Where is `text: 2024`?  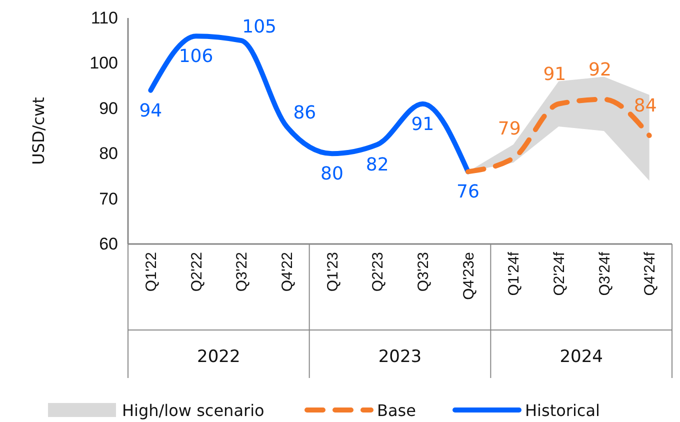 text: 2024 is located at coordinates (581, 357).